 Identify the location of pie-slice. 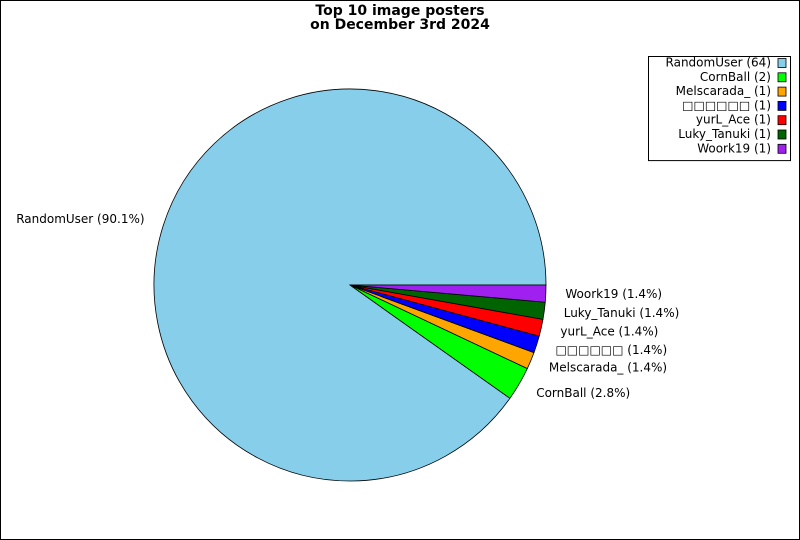
(448, 293).